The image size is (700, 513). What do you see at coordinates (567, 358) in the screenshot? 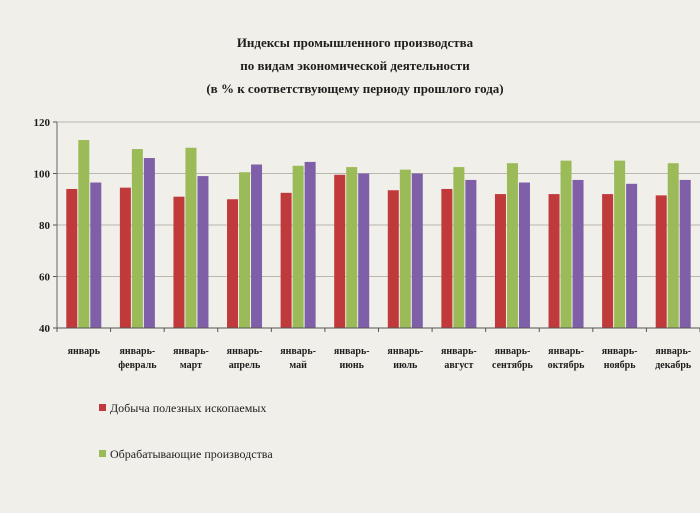
I see `x-tick-label: январь-октябрь` at bounding box center [567, 358].